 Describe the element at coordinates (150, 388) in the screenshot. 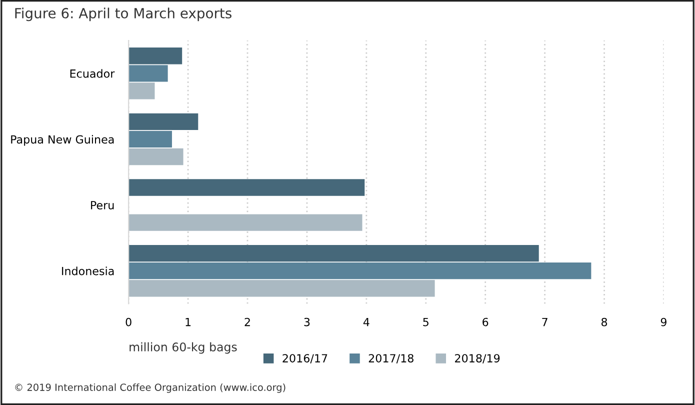

I see `text: © 2019 International Coffee Organization (www.ico.org)` at that location.